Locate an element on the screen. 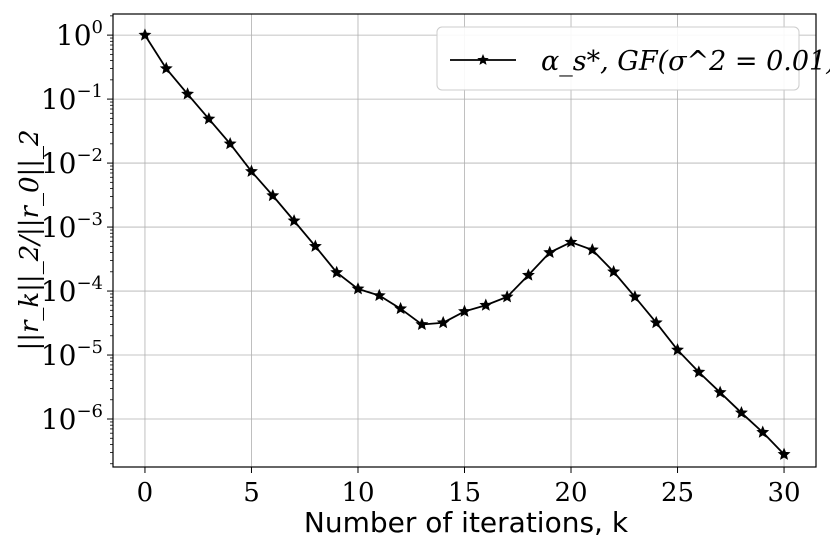 This screenshot has width=830, height=554. legend-star is located at coordinates (483, 59).